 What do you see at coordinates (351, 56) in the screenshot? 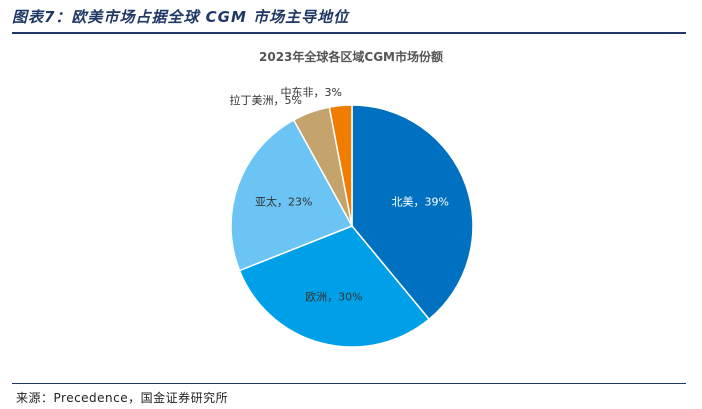
I see `chart-title: 2023年全球各区域CGM市场份额` at bounding box center [351, 56].